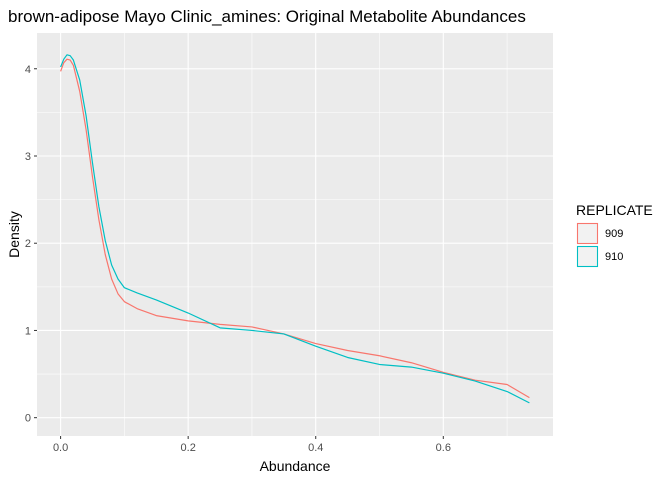 The width and height of the screenshot is (672, 480). Describe the element at coordinates (28, 331) in the screenshot. I see `y-tick-label: 1` at that location.